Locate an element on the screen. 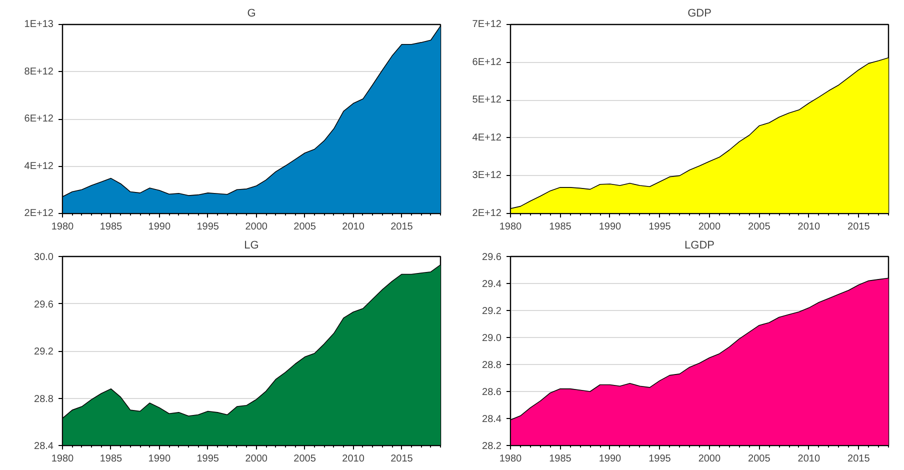 The height and width of the screenshot is (470, 904). chart-title: LG is located at coordinates (251, 246).